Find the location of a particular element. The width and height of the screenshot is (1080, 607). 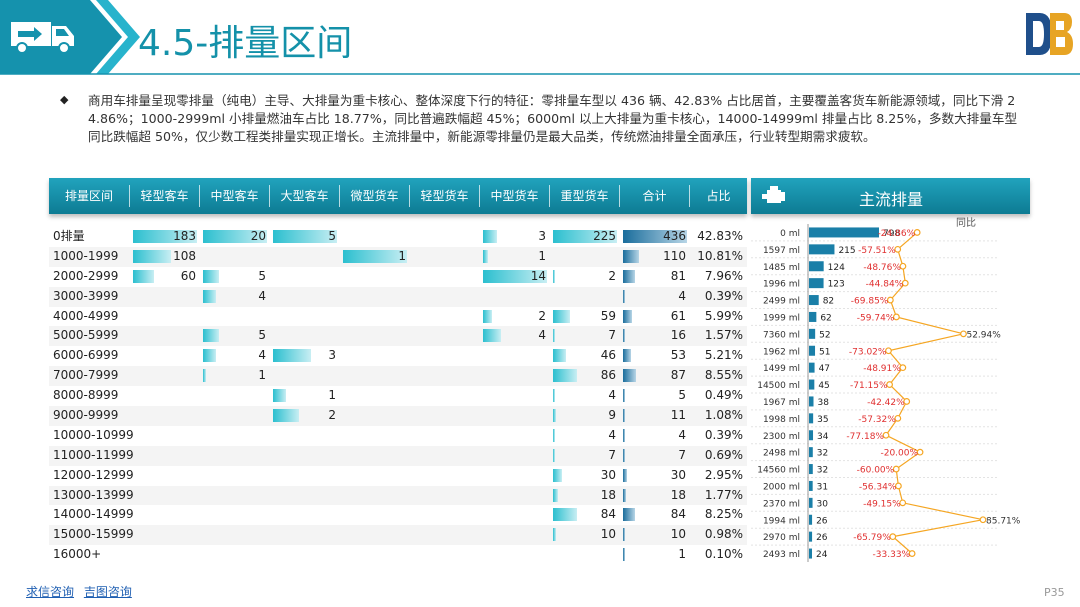

row-label: 0排量 is located at coordinates (69, 236).